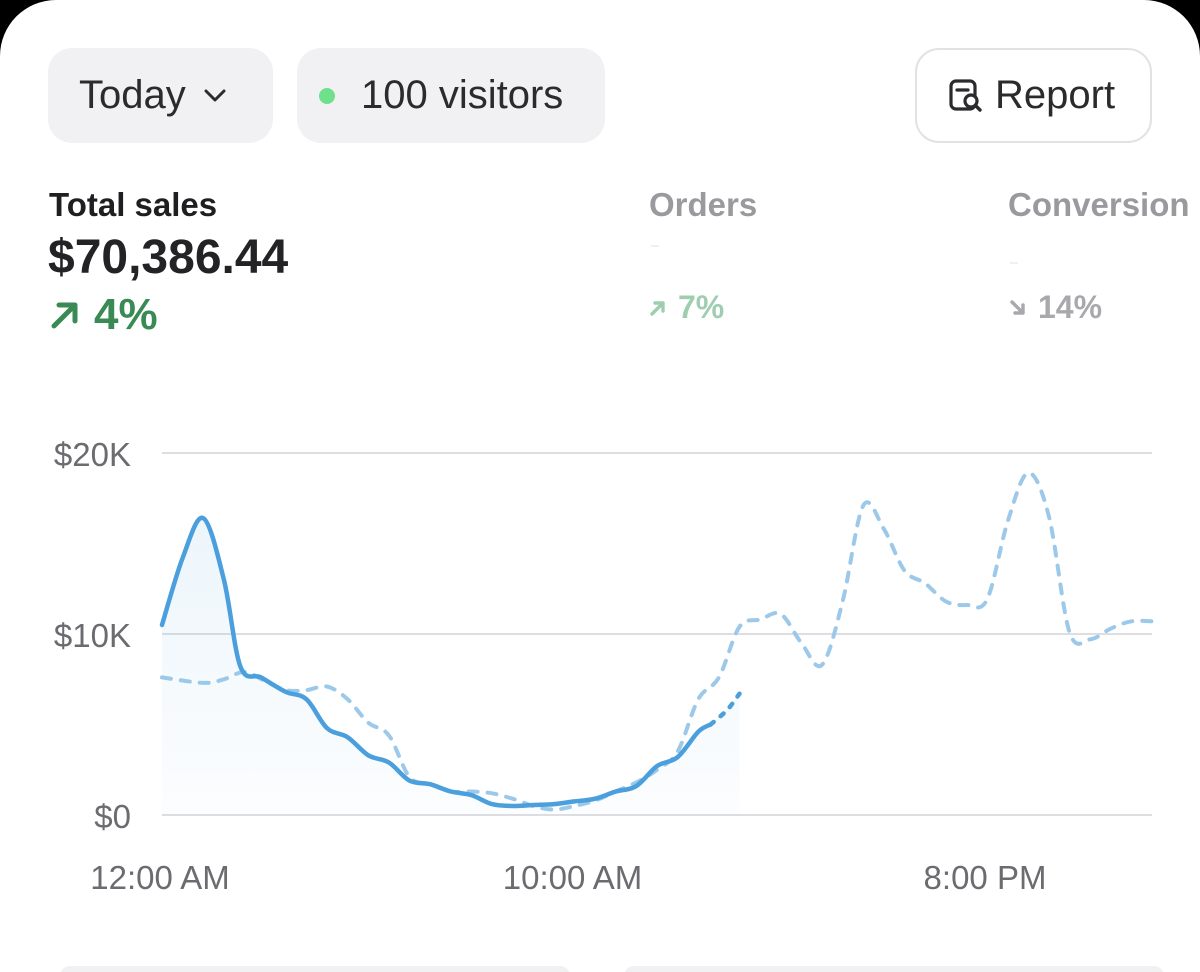 The image size is (1200, 972). What do you see at coordinates (894, 969) in the screenshot?
I see `bottom-card-right` at bounding box center [894, 969].